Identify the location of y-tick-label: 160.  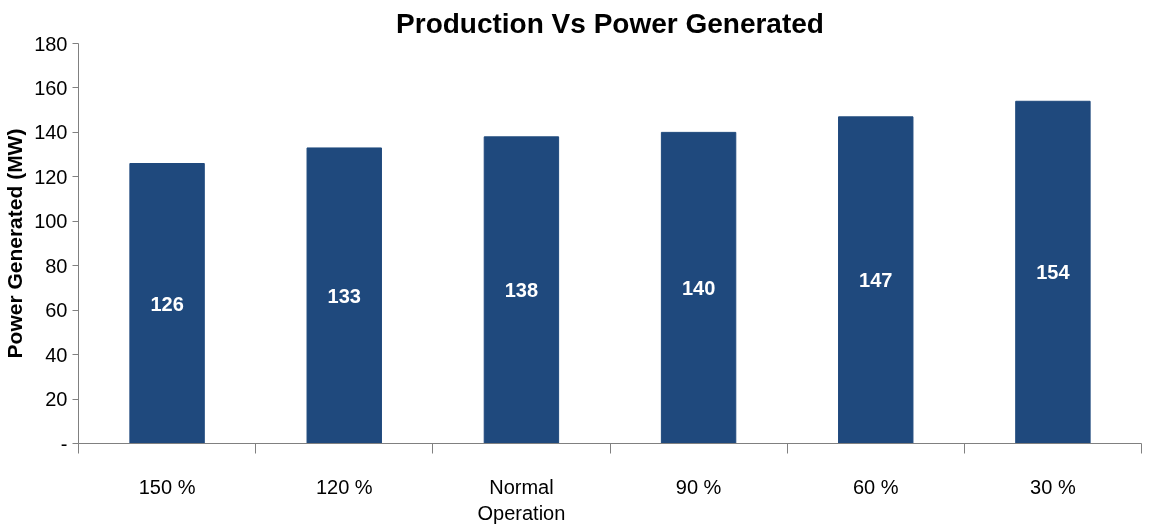
(51, 87).